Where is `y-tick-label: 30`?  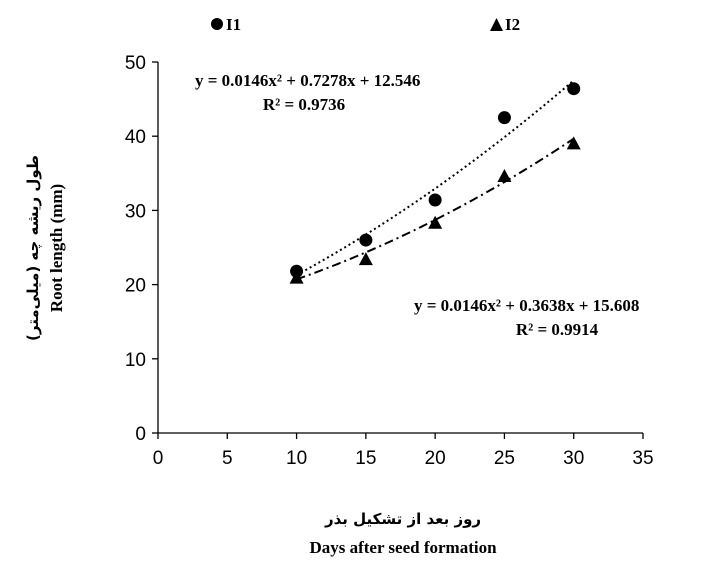
y-tick-label: 30 is located at coordinates (135, 211).